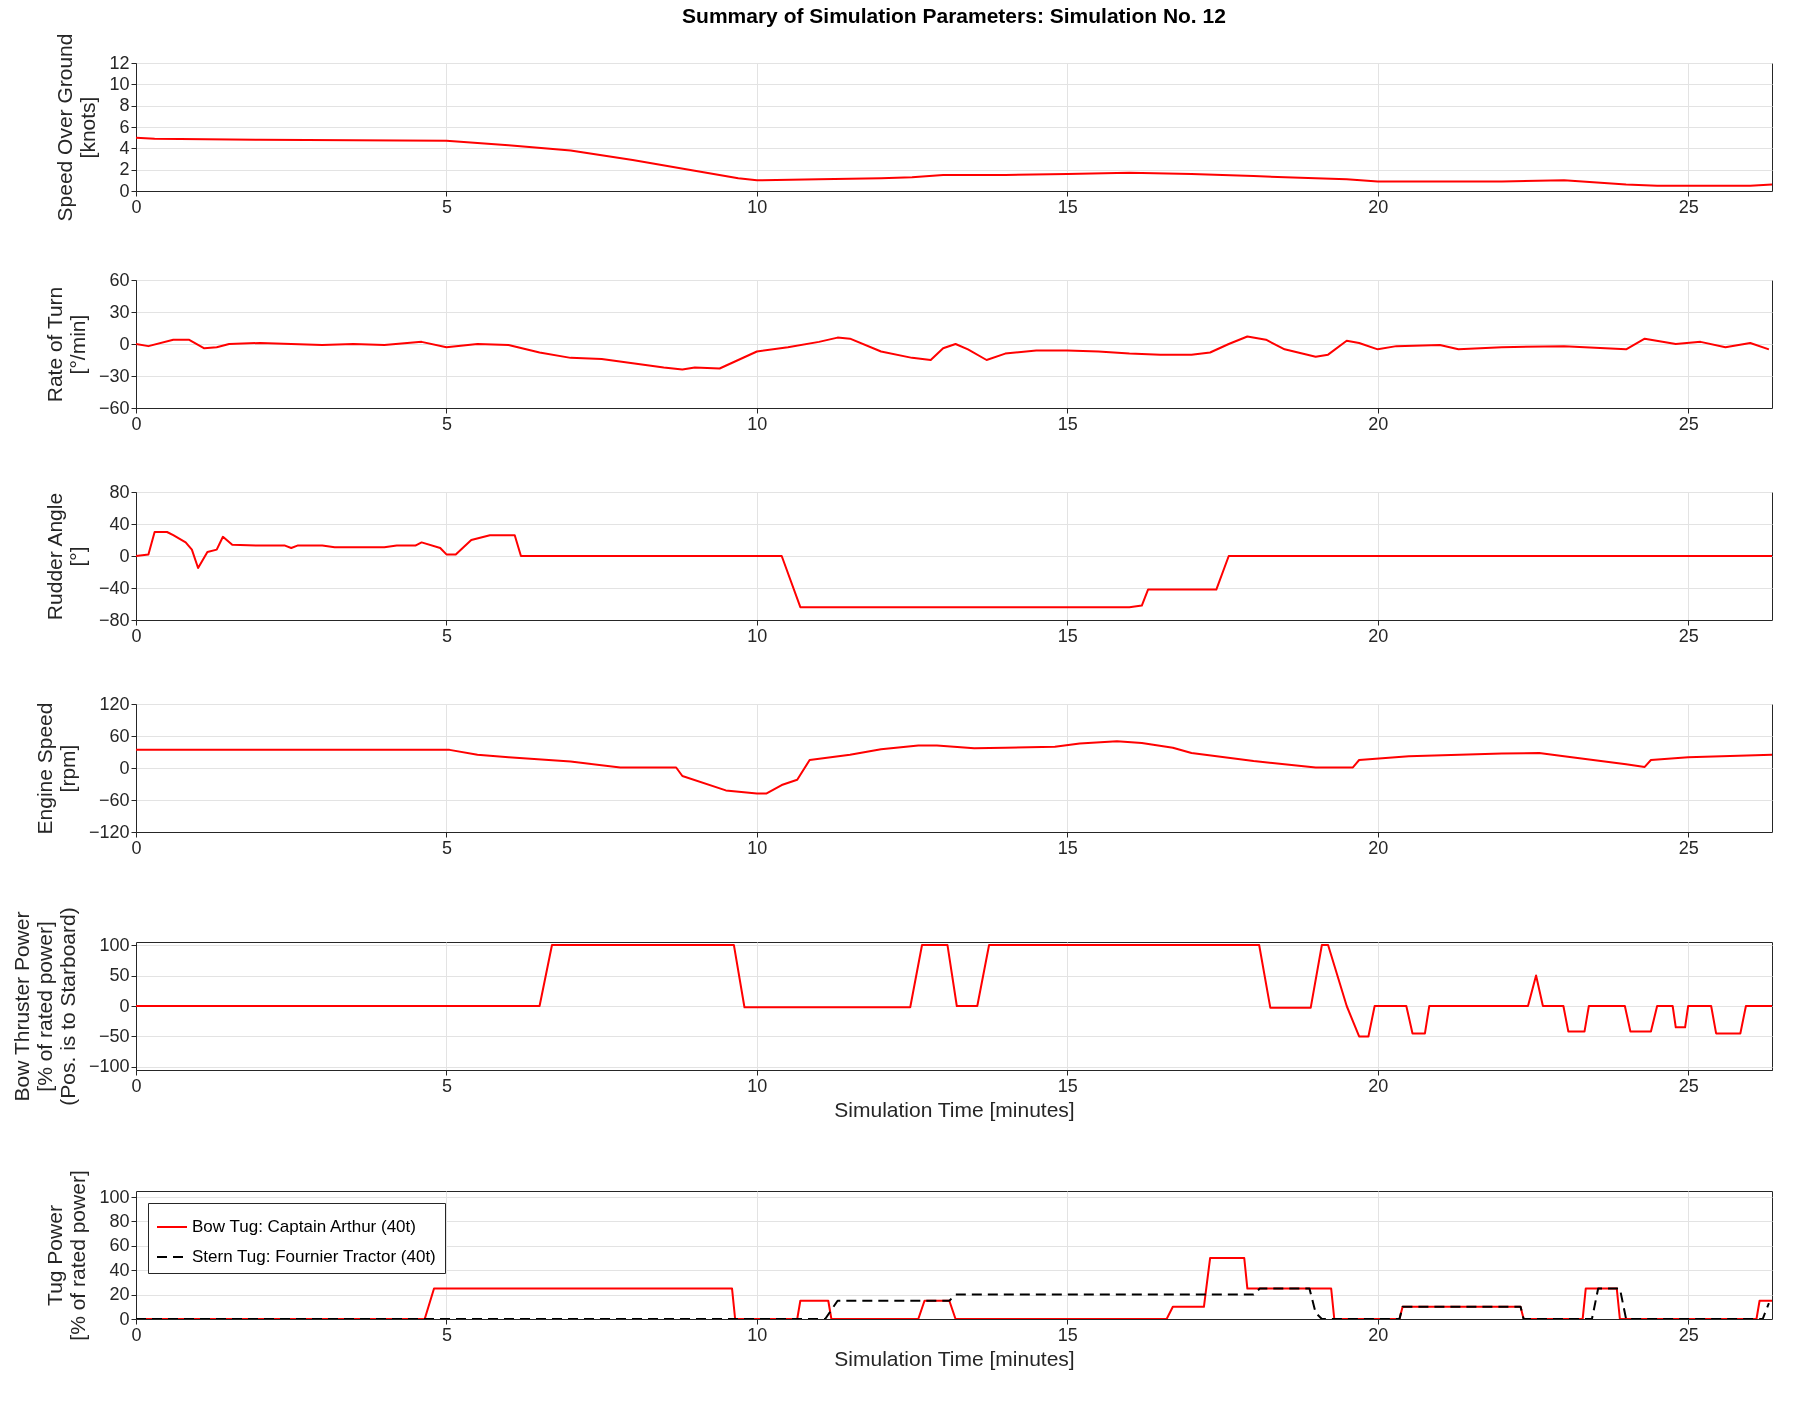 The image size is (1809, 1419). Describe the element at coordinates (109, 1066) in the screenshot. I see `y-tick-label: −100` at that location.